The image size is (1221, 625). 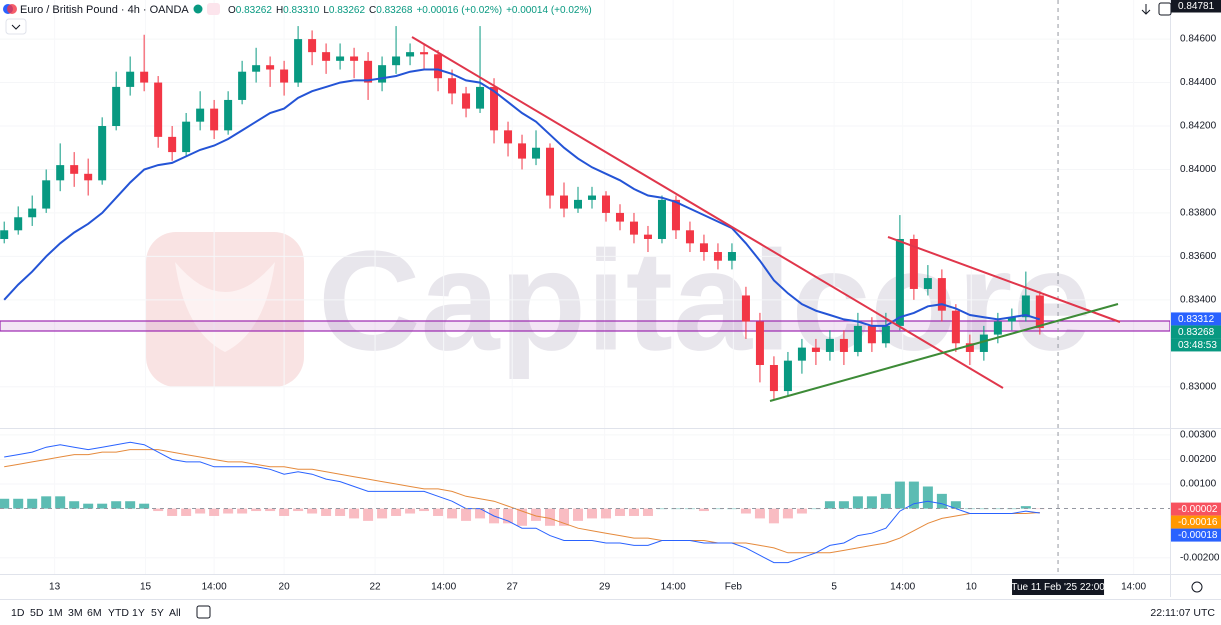 What do you see at coordinates (372, 10) in the screenshot?
I see `ohlc-key: C` at bounding box center [372, 10].